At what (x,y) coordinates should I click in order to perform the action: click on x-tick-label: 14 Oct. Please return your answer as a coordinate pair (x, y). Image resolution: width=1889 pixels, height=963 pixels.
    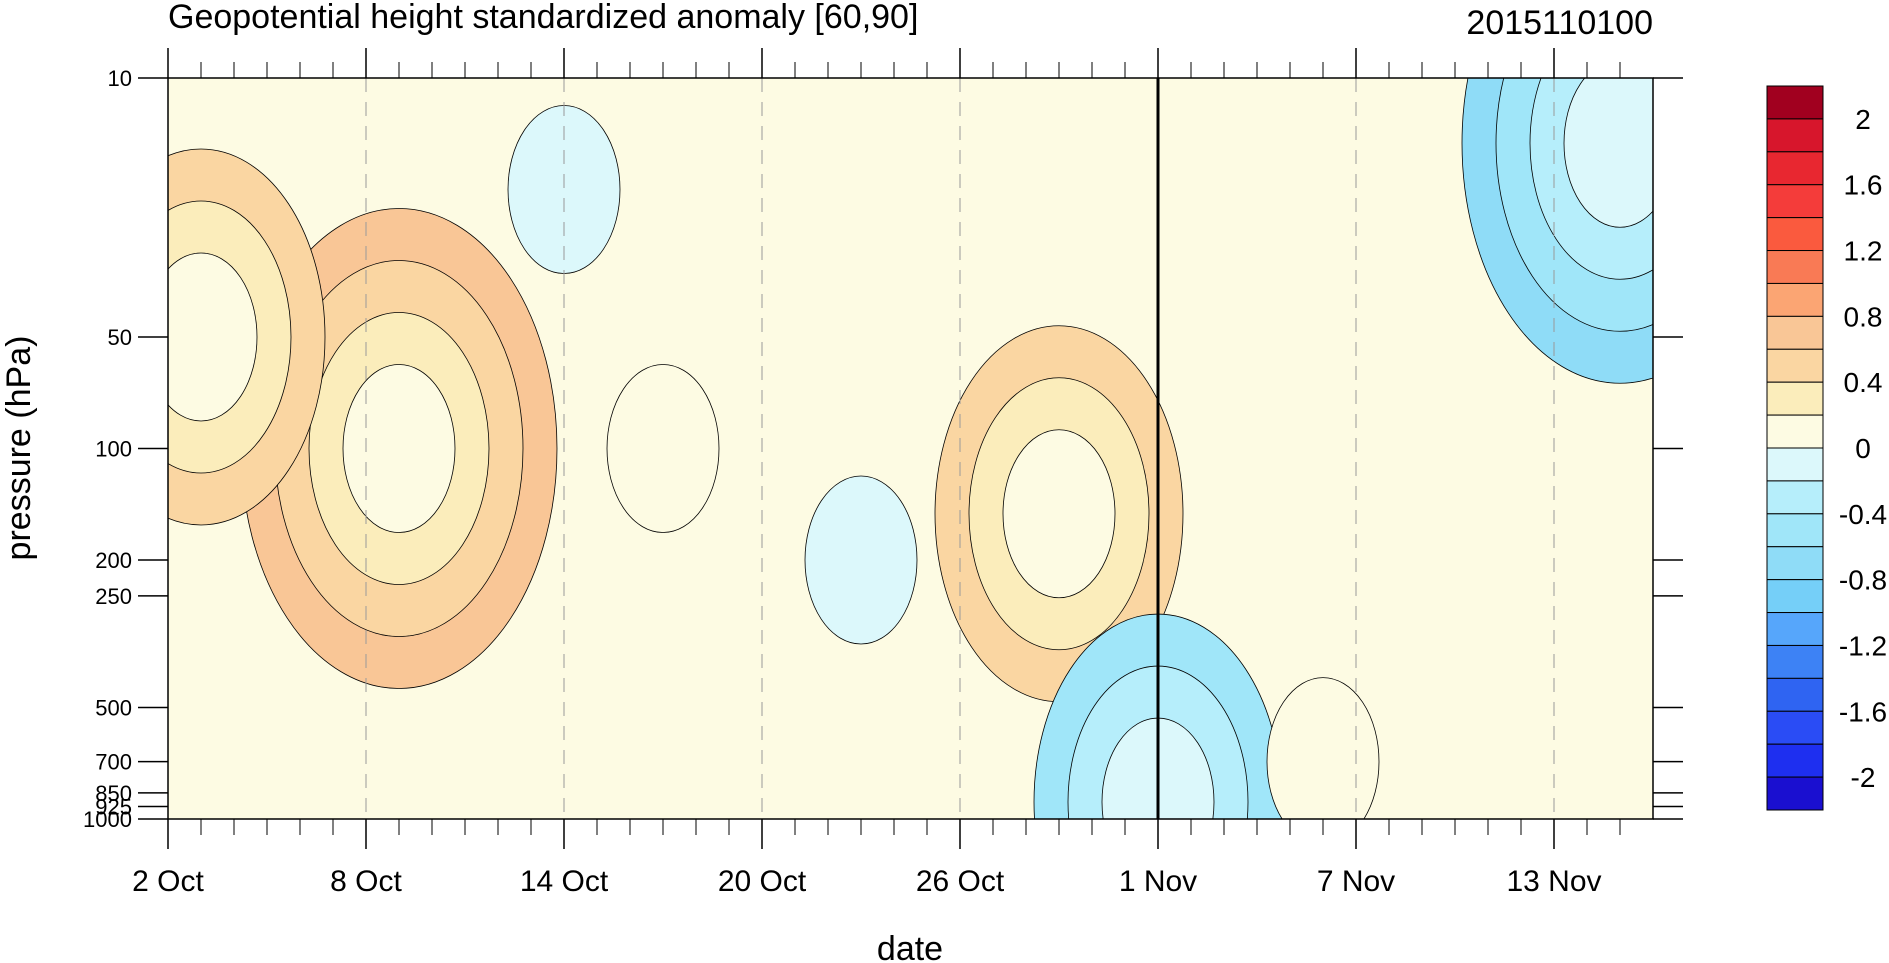
    Looking at the image, I should click on (564, 881).